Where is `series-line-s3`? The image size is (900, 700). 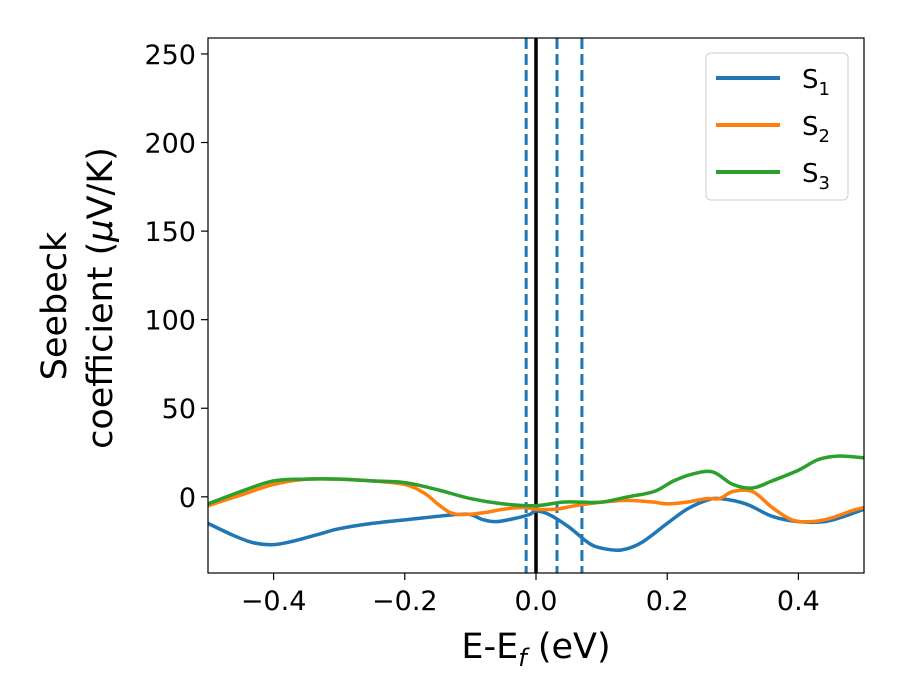 series-line-s3 is located at coordinates (536, 481).